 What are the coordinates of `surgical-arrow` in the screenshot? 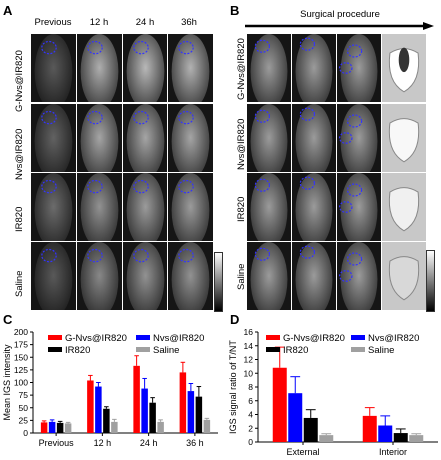 It's located at (339, 26).